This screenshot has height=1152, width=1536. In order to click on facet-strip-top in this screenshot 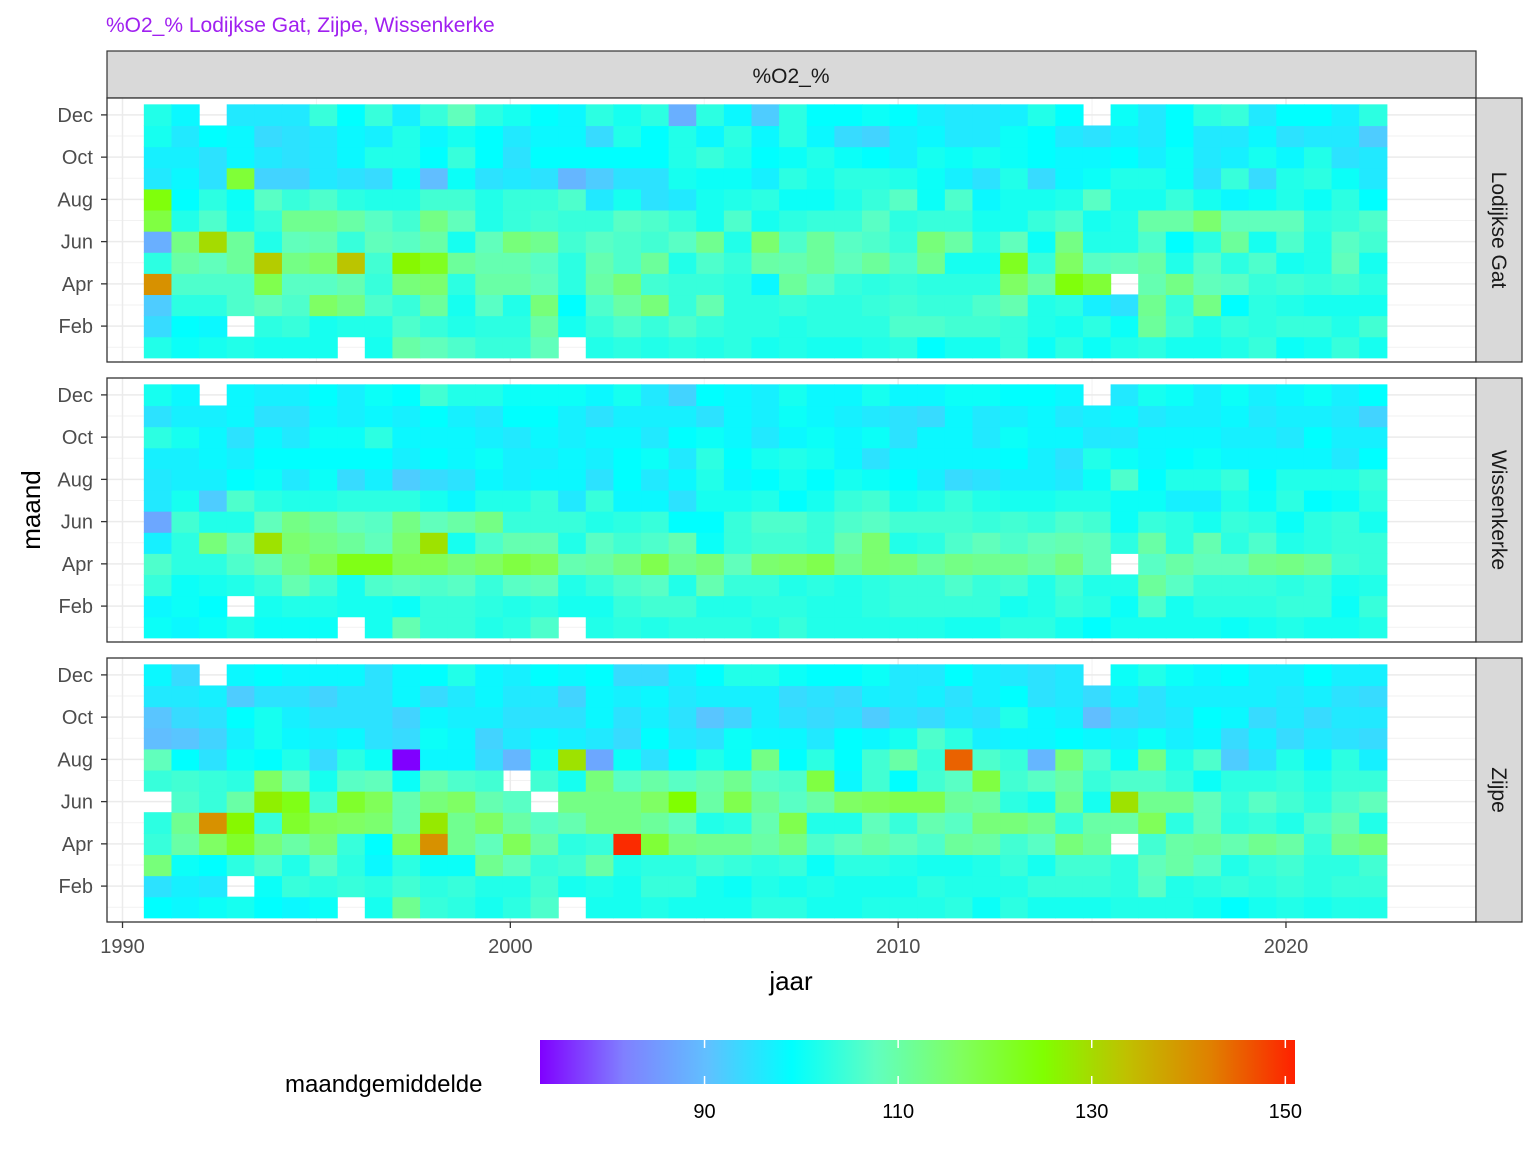, I will do `click(791, 74)`.